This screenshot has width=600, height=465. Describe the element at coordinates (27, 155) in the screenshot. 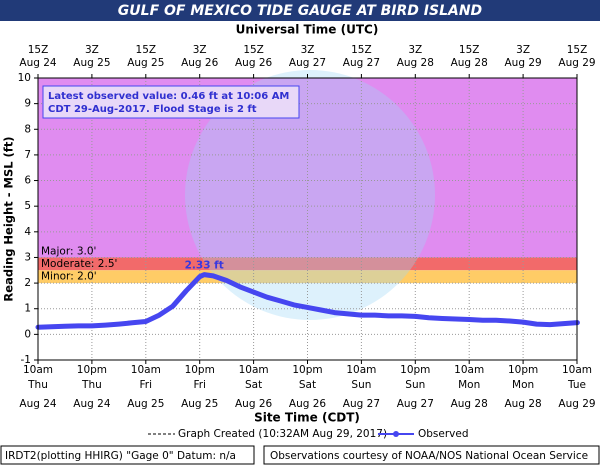

I see `y-tick-label: 7` at that location.